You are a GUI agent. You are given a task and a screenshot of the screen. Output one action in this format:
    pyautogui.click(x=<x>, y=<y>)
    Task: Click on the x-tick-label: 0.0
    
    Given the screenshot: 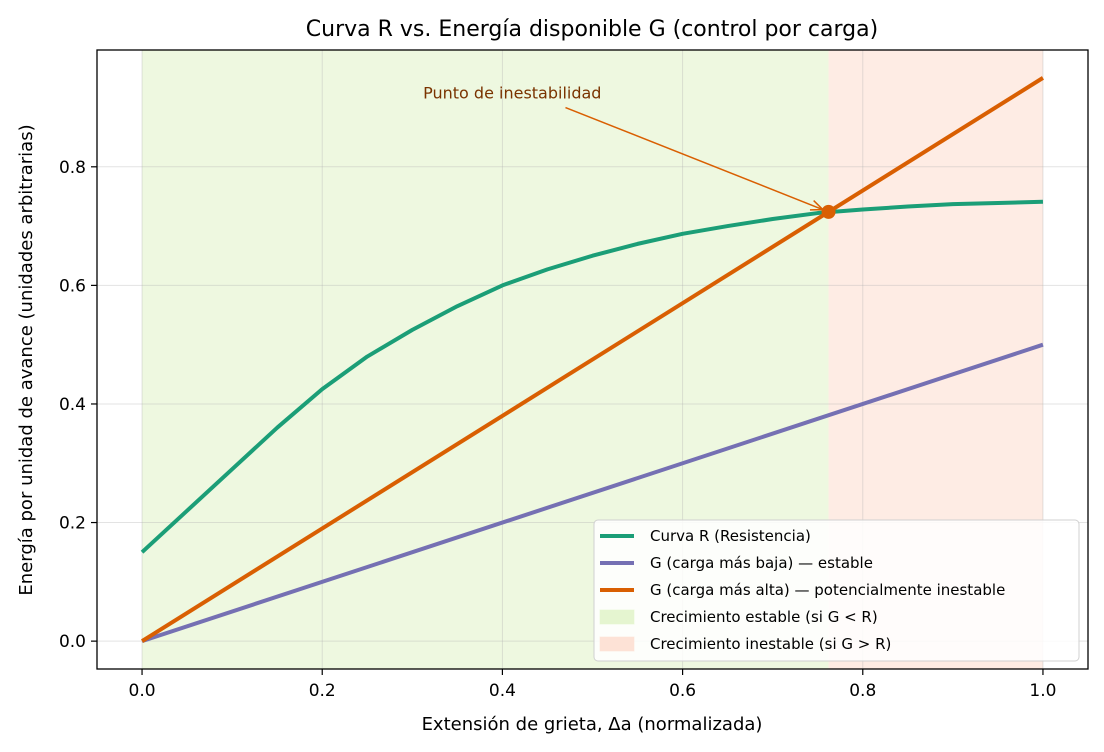 What is the action you would take?
    pyautogui.click(x=142, y=691)
    